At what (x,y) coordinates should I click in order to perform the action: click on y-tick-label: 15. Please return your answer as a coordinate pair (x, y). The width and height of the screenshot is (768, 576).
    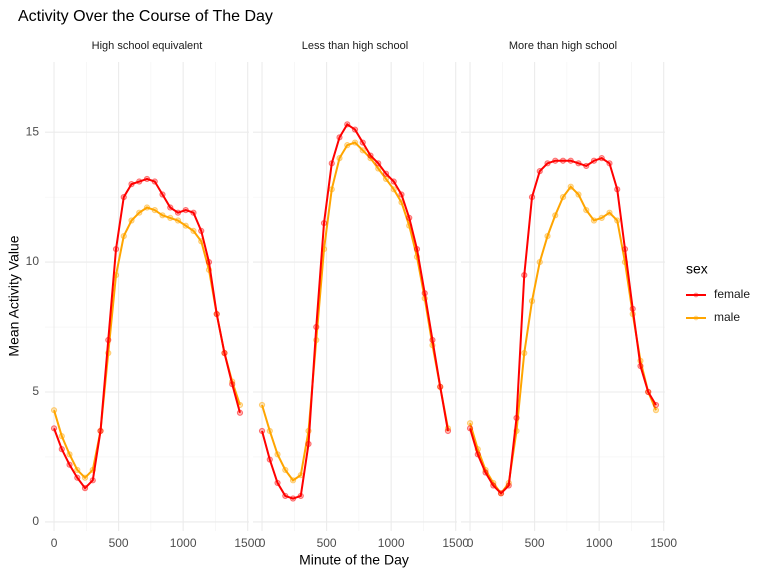
    Looking at the image, I should click on (33, 131).